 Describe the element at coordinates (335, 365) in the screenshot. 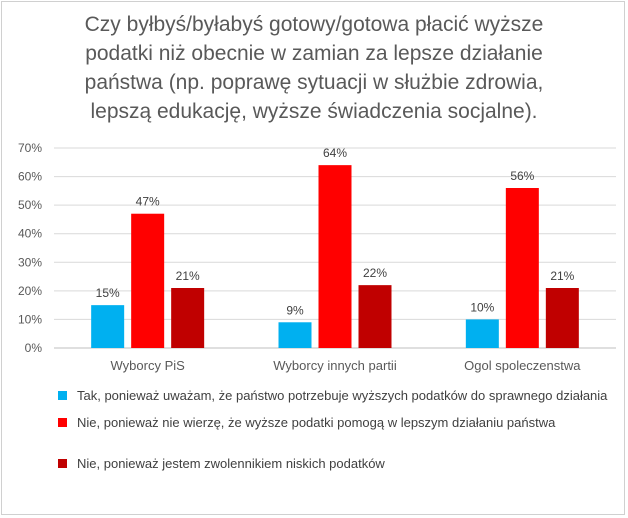

I see `x-tick-label: Wyborcy innych partii` at that location.